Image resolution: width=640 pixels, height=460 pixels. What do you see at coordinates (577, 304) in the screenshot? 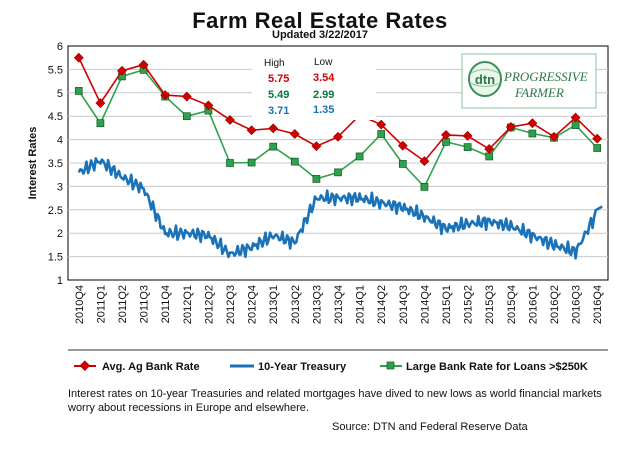
I see `x-tick-label: 2016Q3` at bounding box center [577, 304].